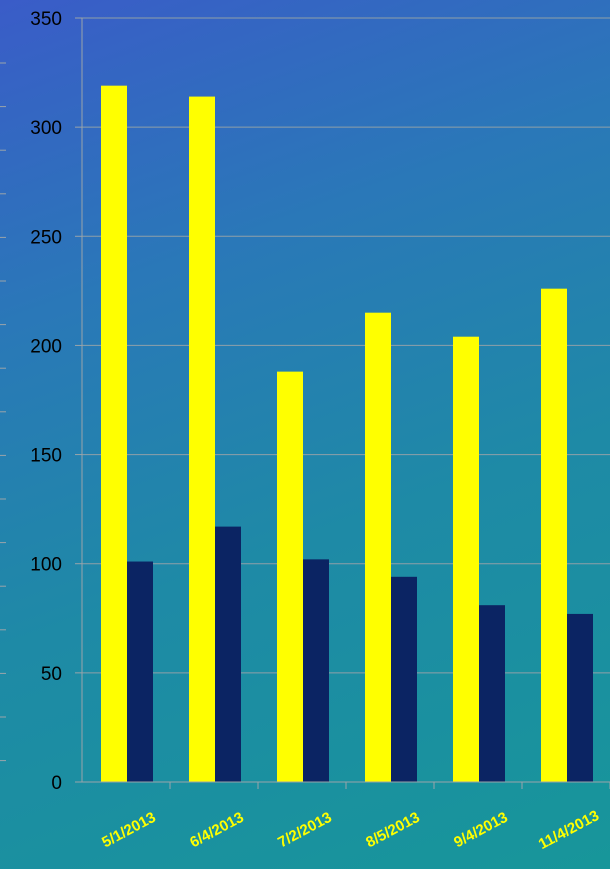 This screenshot has height=869, width=610. What do you see at coordinates (481, 830) in the screenshot?
I see `x-category-label: 9/4/2013` at bounding box center [481, 830].